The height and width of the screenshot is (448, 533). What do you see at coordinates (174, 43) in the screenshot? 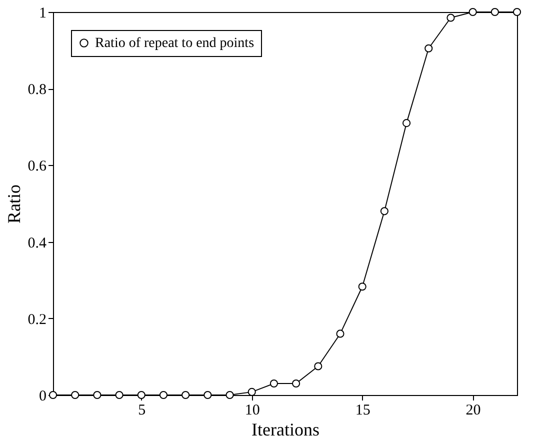
I see `legend-label: Ratio of repeat to end points` at bounding box center [174, 43].